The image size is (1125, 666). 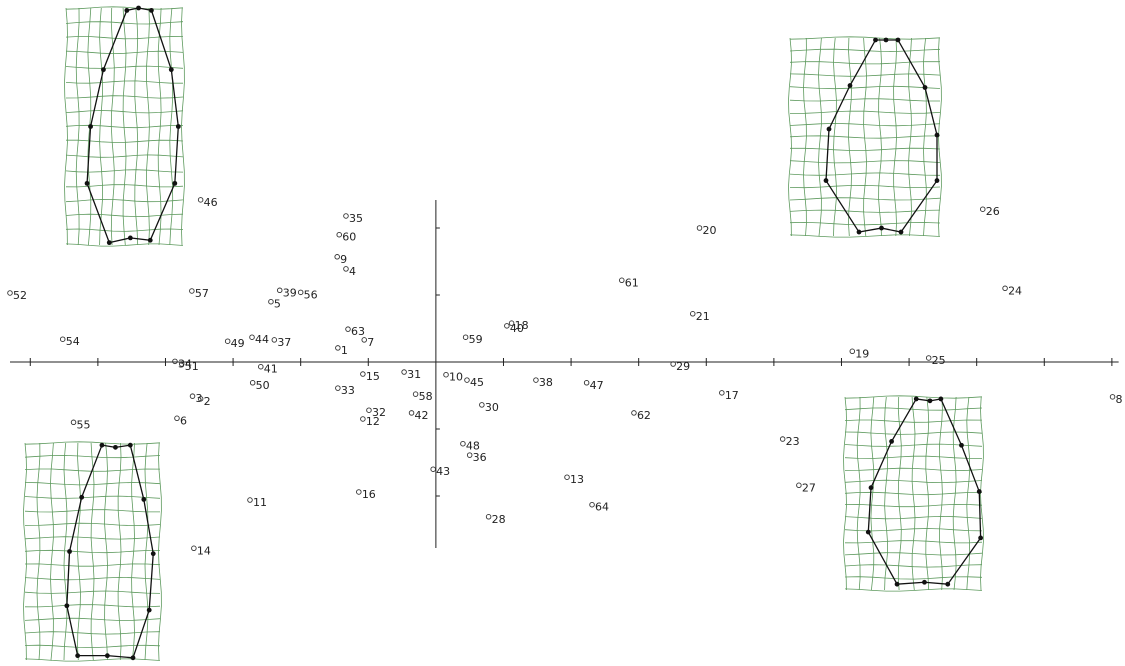 I want to click on point-label: 37, so click(x=284, y=342).